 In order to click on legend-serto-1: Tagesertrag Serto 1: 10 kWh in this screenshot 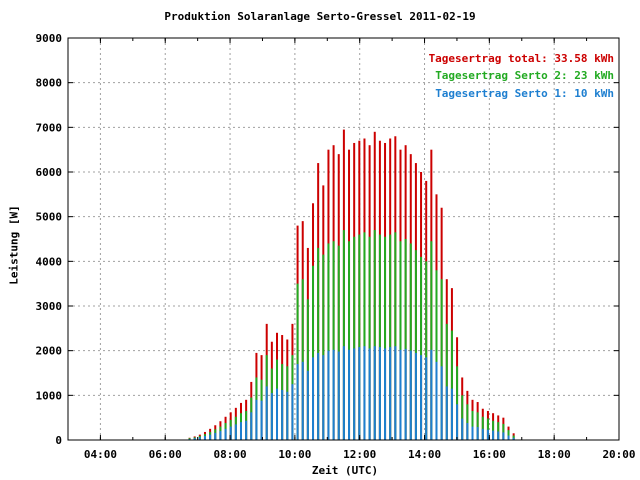, I will do `click(524, 93)`.